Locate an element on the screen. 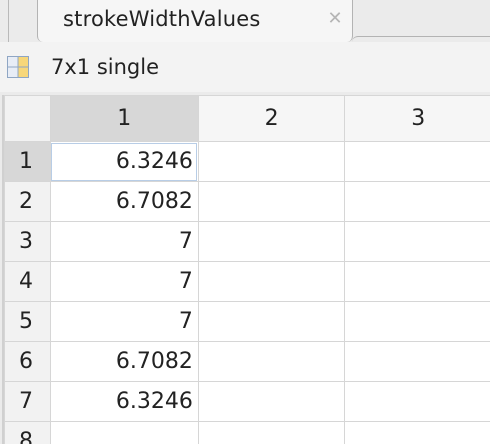 The width and height of the screenshot is (490, 444). variable-tab: strokeWidthValues ✕ is located at coordinates (195, 21).